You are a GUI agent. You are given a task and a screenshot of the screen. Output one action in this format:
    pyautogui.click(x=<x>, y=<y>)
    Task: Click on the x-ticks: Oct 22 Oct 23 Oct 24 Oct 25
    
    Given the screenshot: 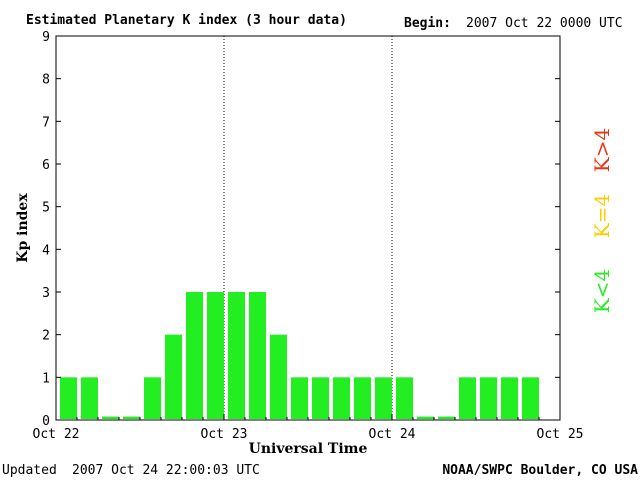 What is the action you would take?
    pyautogui.click(x=308, y=428)
    